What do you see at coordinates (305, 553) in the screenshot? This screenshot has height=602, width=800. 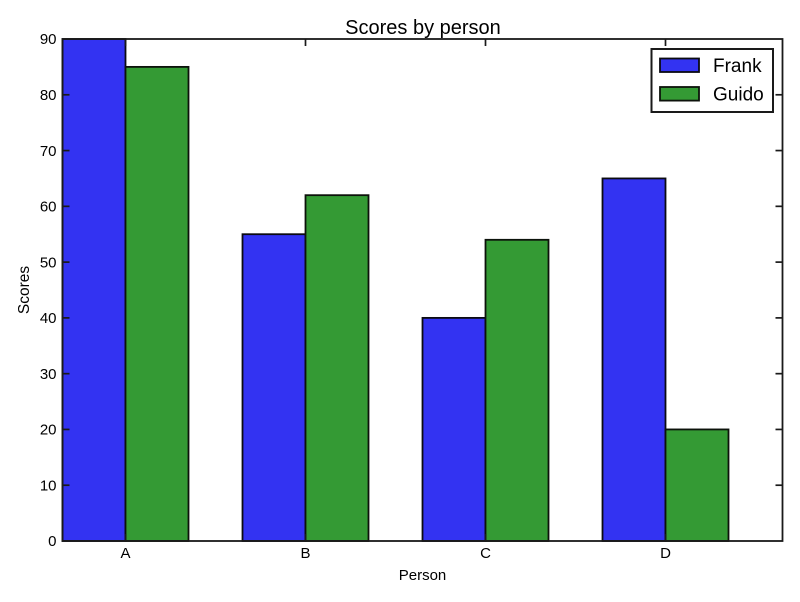 I see `svg-text: B` at bounding box center [305, 553].